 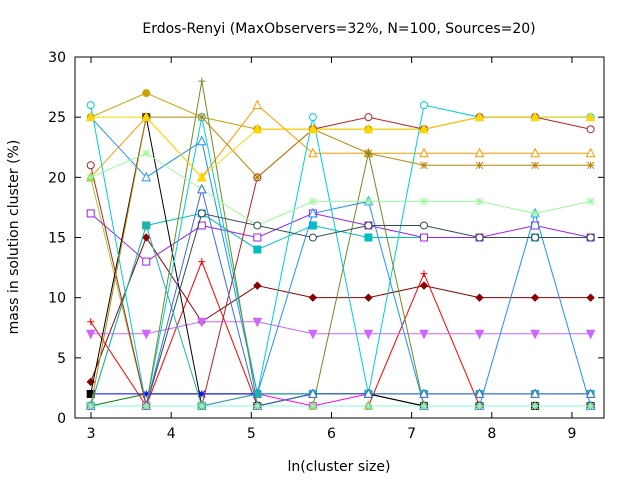 I want to click on x-tick-label: 8, so click(x=491, y=434).